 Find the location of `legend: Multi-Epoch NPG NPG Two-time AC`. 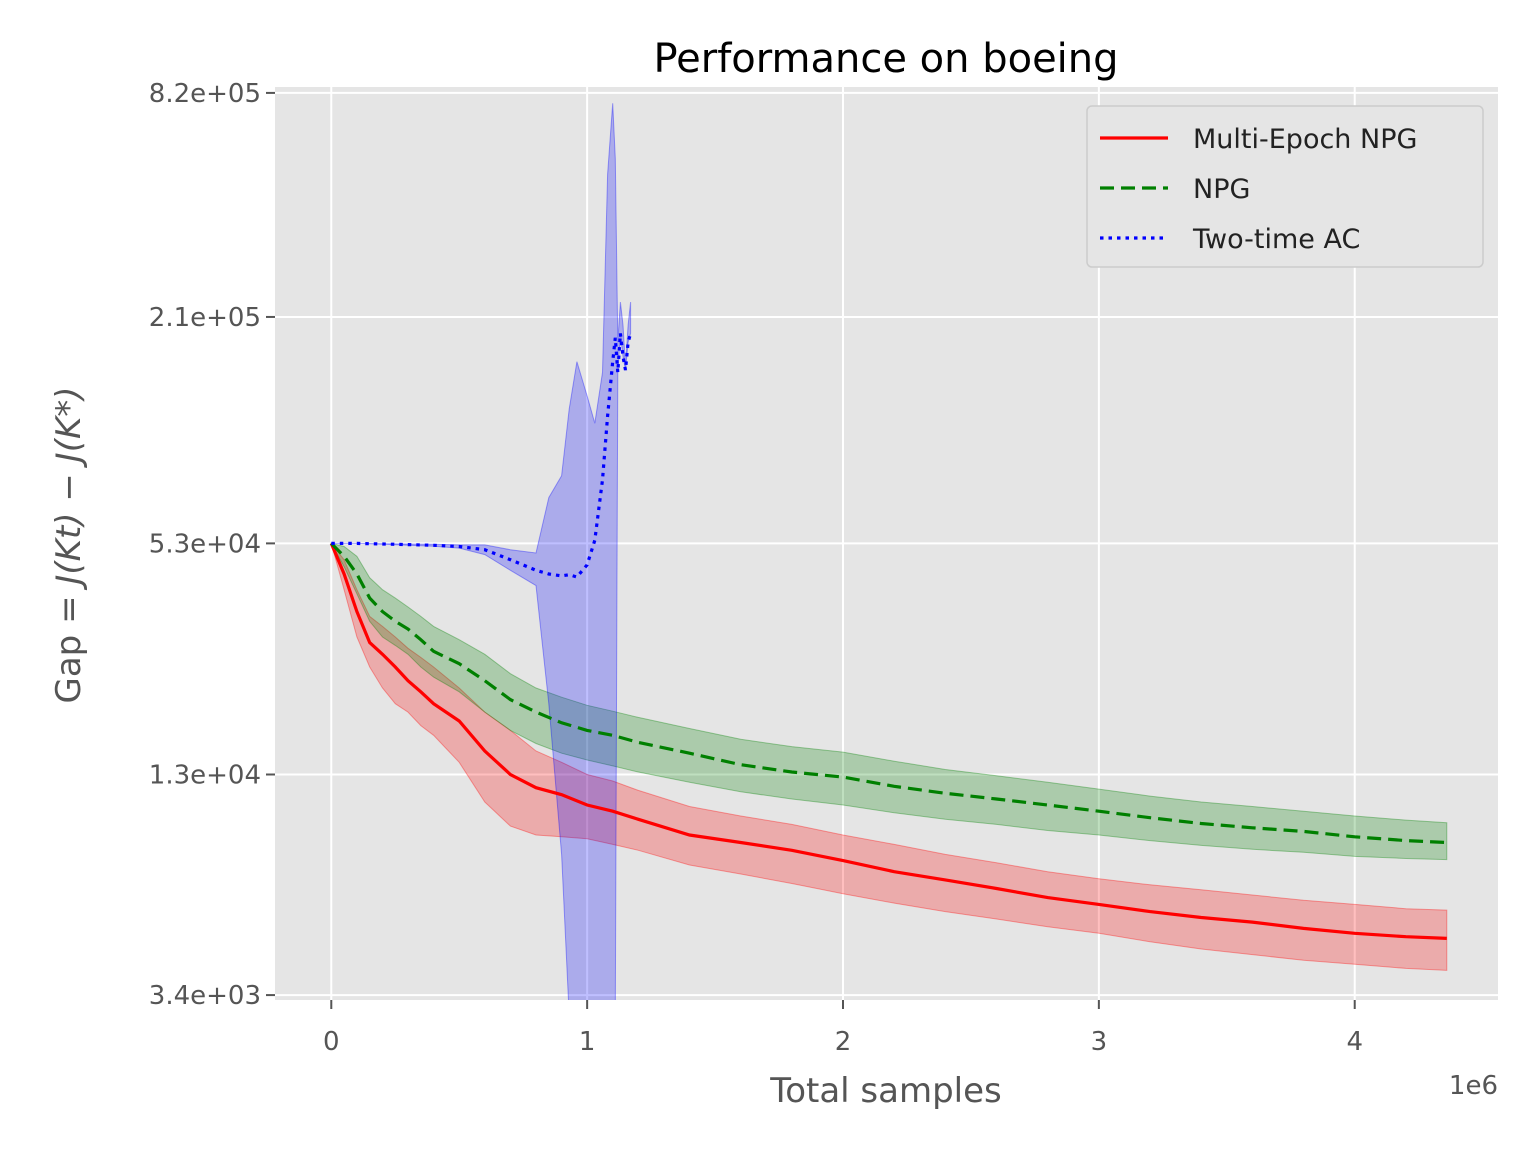

legend: Multi-Epoch NPG NPG Two-time AC is located at coordinates (1285, 186).